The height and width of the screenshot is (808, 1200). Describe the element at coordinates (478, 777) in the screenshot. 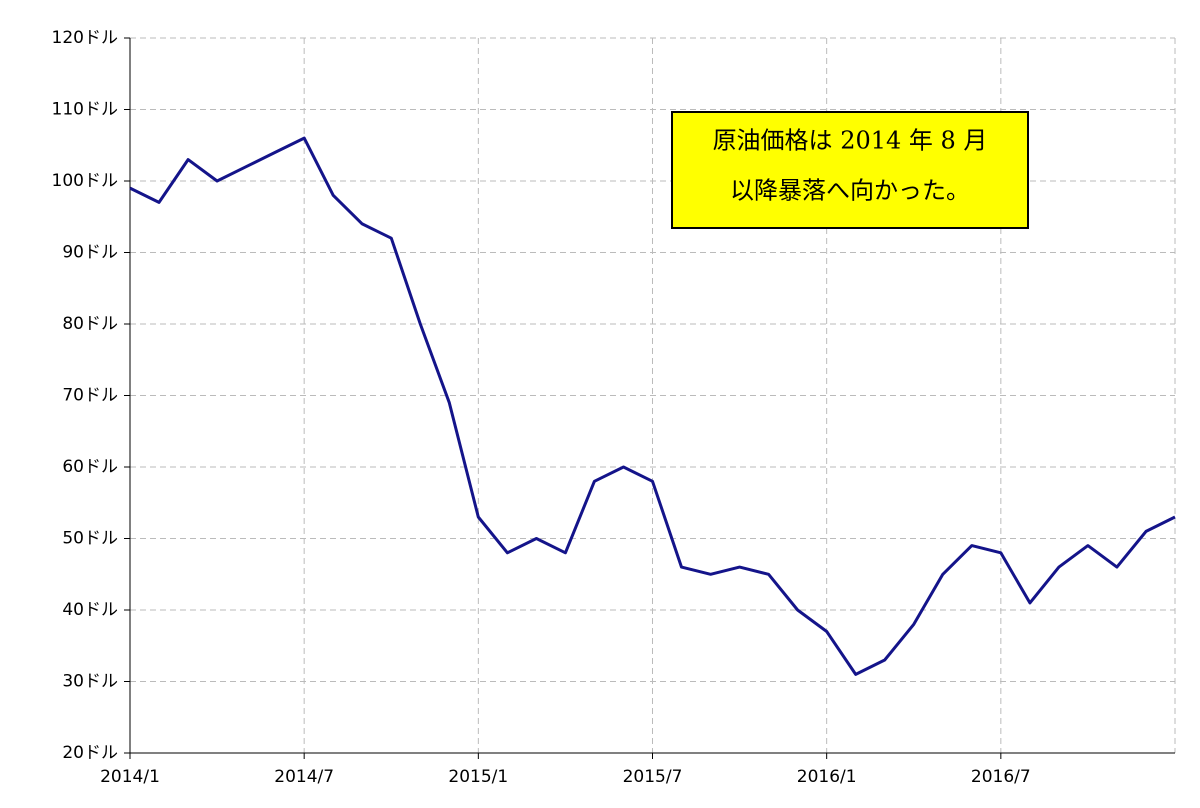

I see `x-tick-label: 2015/1` at that location.